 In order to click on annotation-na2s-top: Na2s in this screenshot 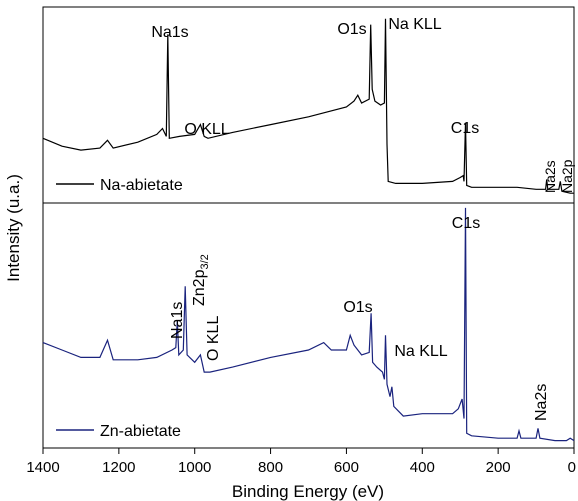, I will do `click(550, 176)`.